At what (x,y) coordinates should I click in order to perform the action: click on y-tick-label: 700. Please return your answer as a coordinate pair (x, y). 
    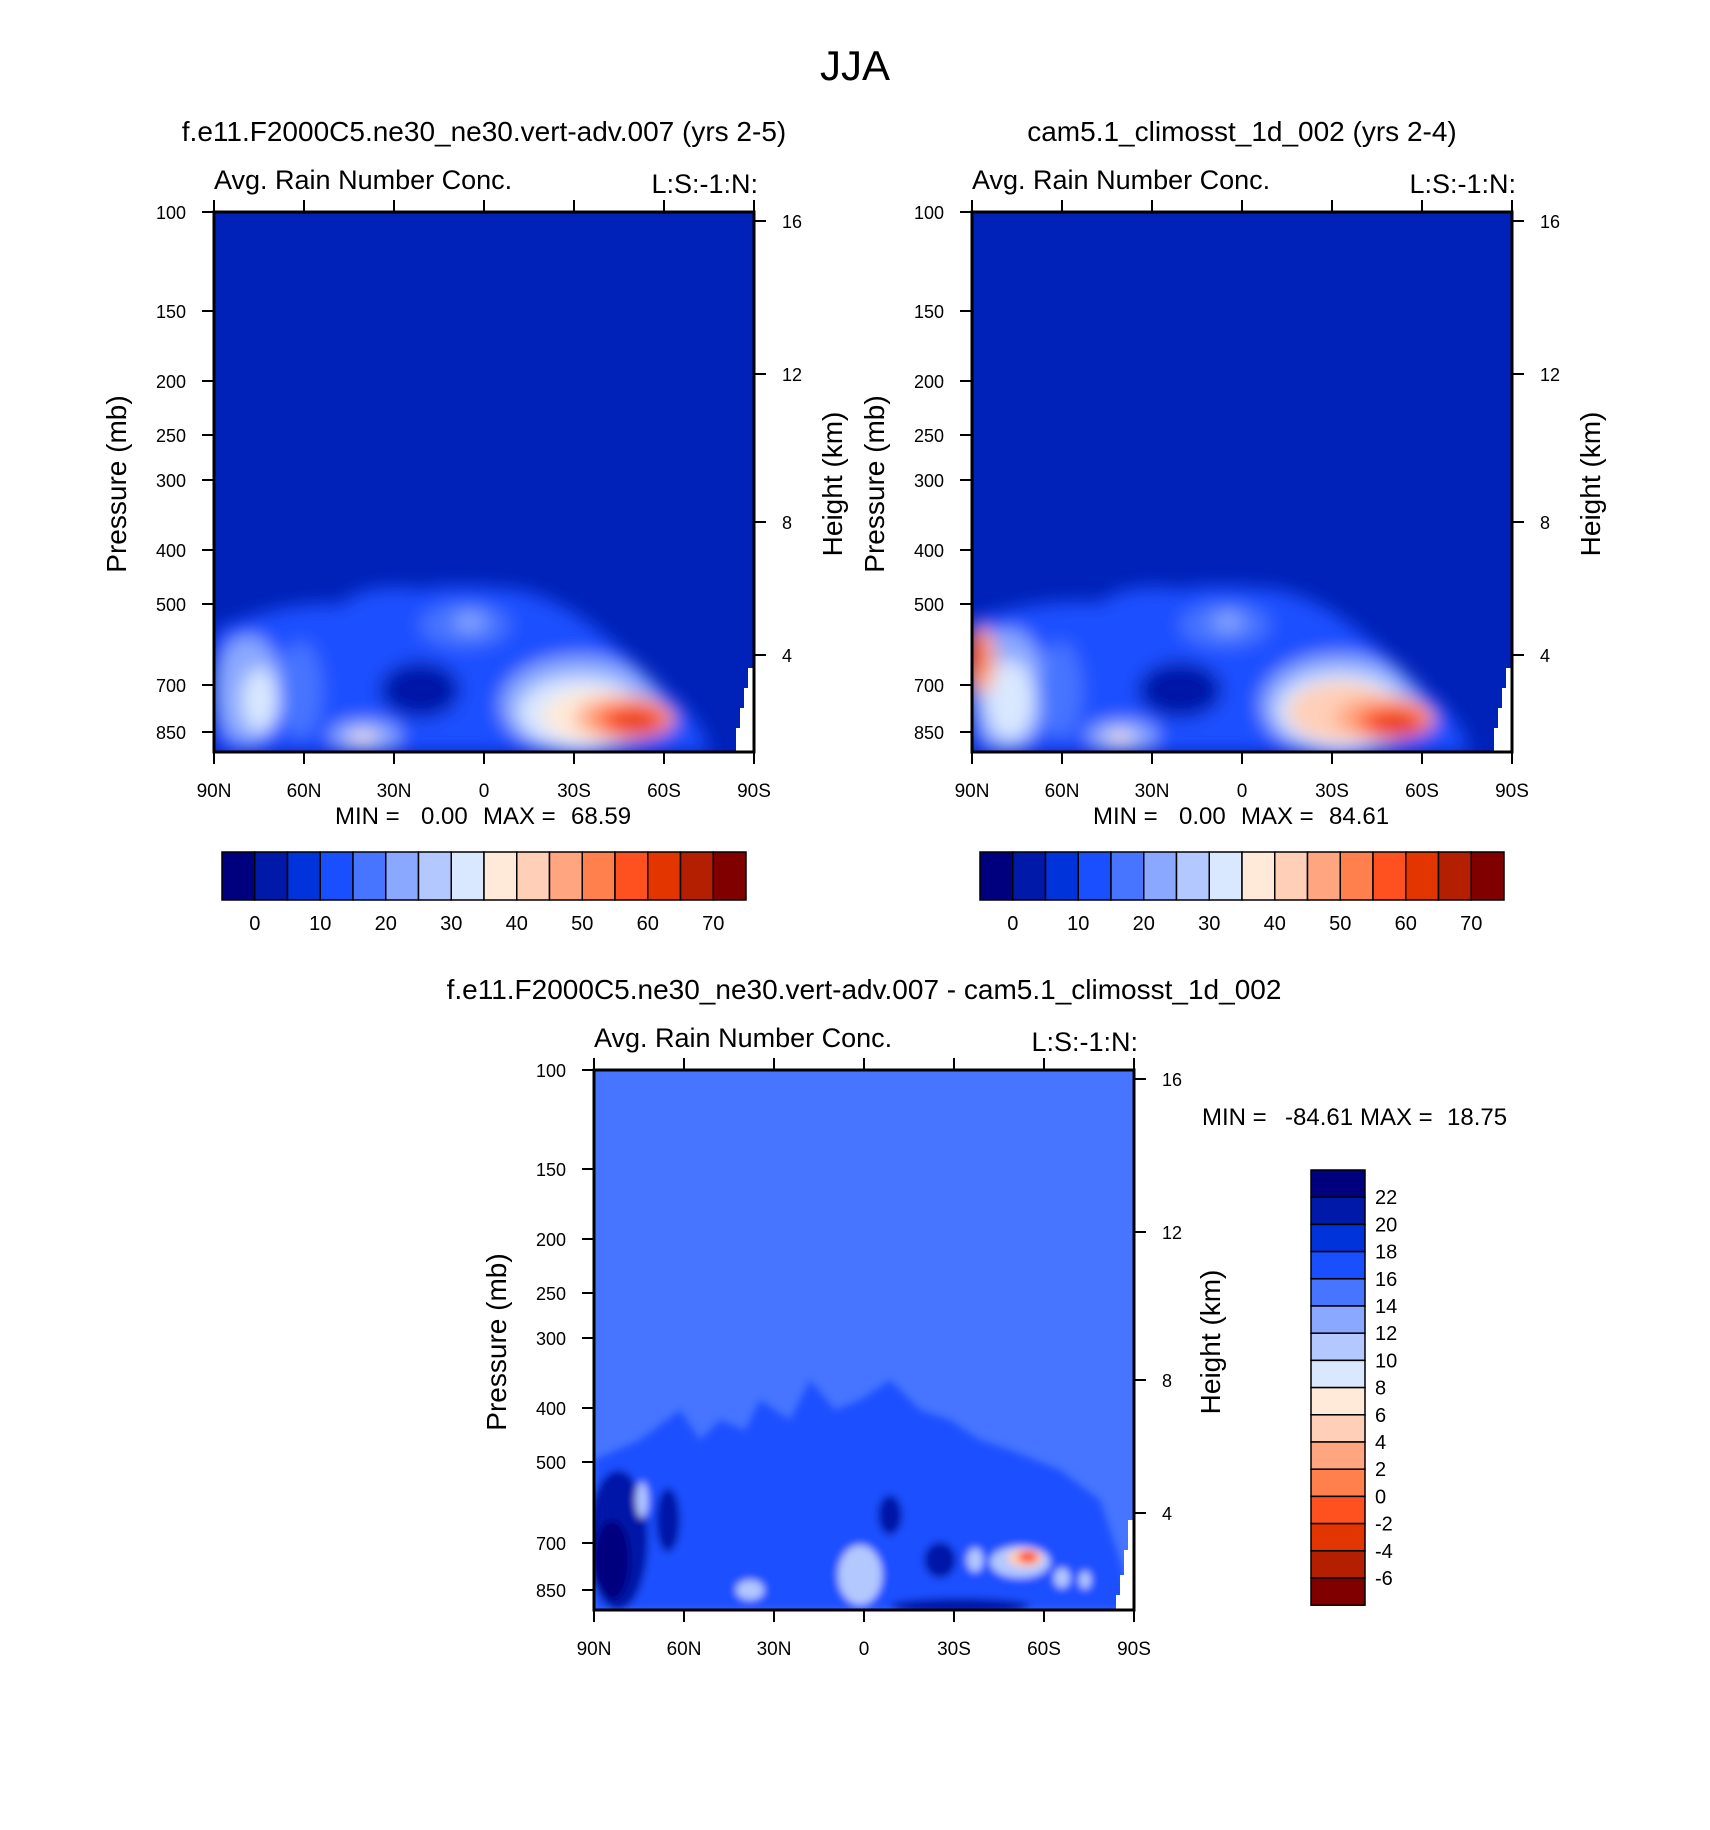
    Looking at the image, I should click on (929, 686).